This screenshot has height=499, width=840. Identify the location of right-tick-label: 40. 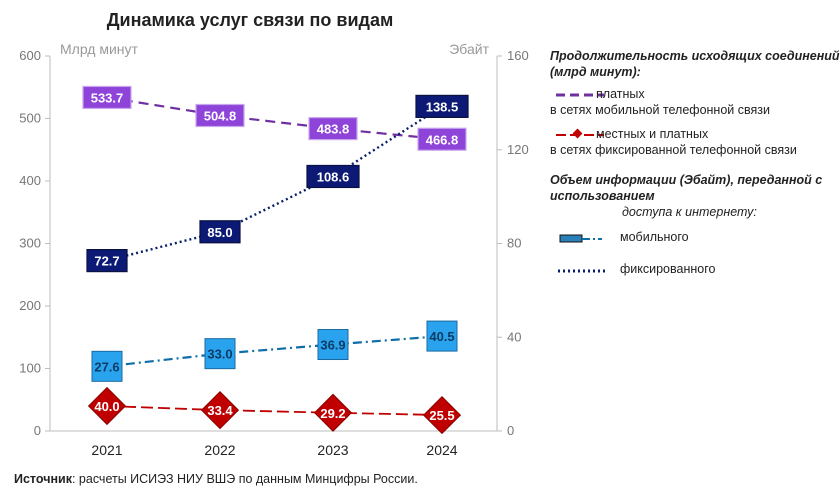
(514, 336).